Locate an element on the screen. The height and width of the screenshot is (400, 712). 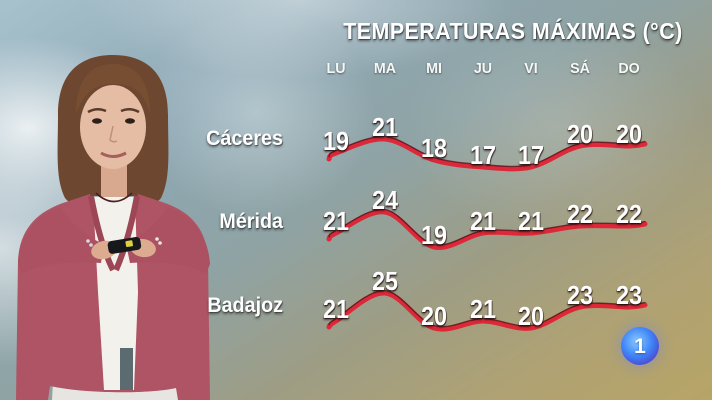
day-label: VI is located at coordinates (531, 68).